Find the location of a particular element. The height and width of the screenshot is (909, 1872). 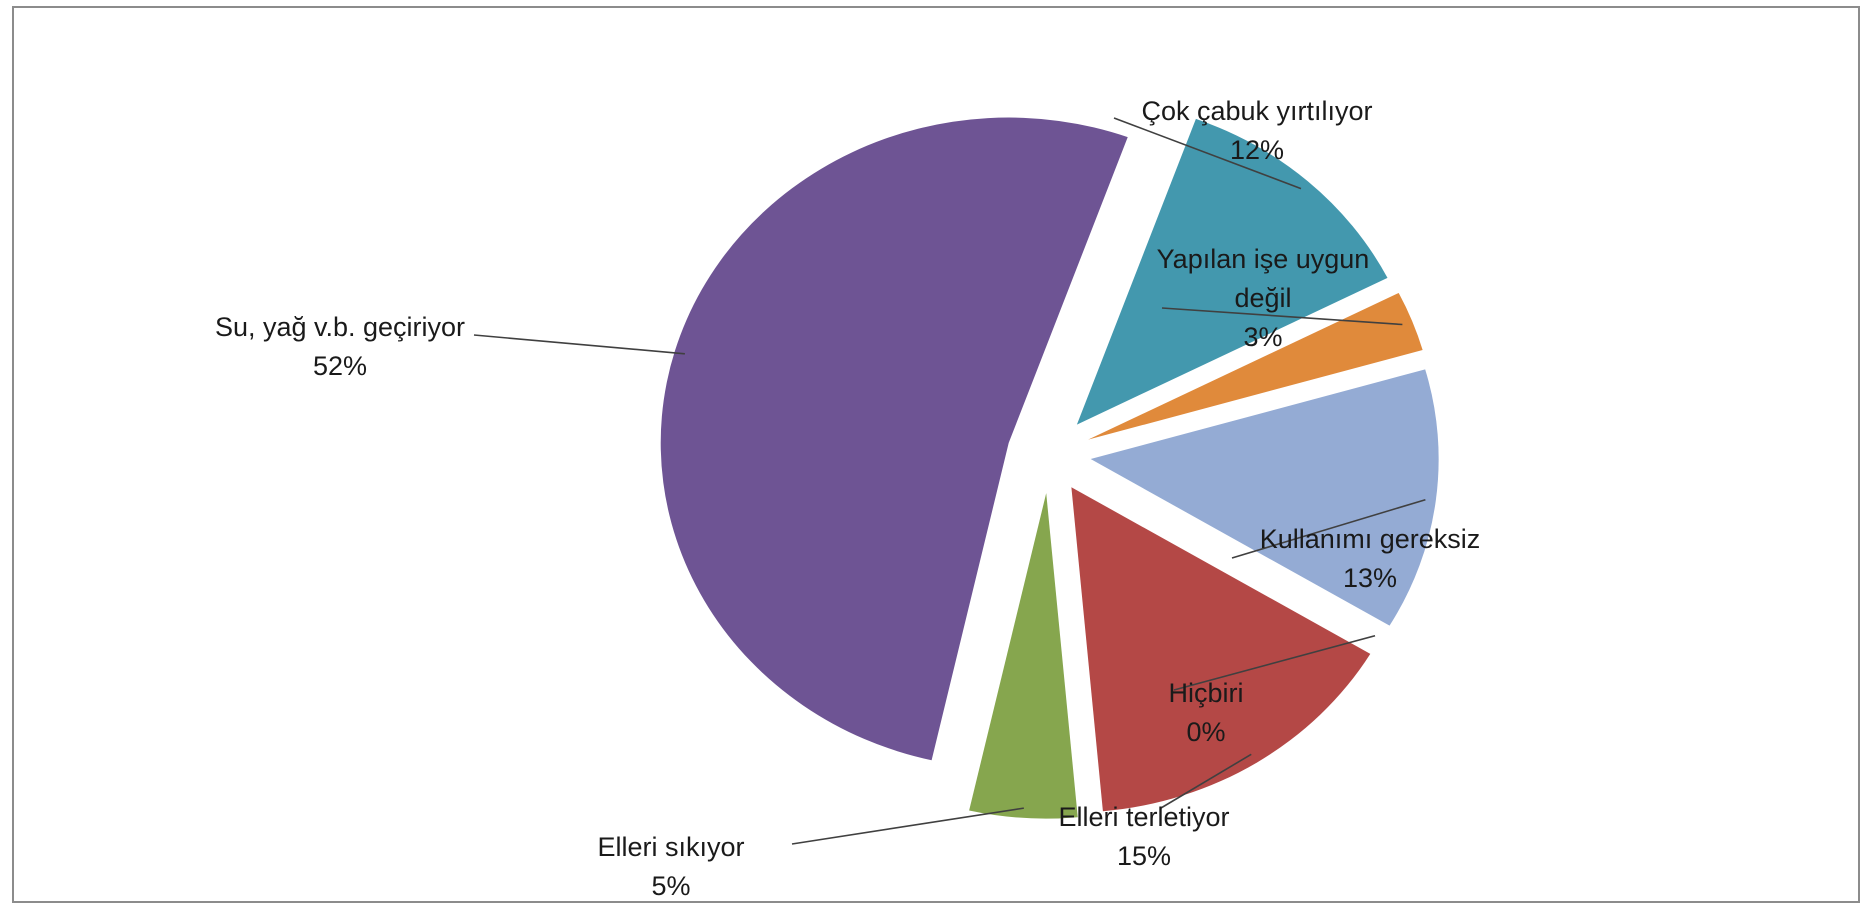

slice-elleri-sıkıyor-leader-line is located at coordinates (907, 826).